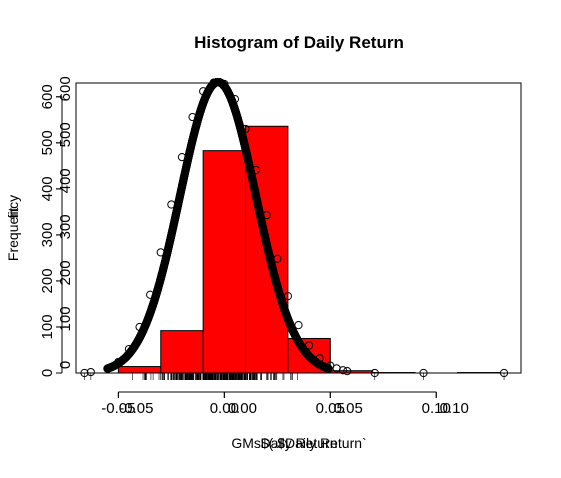 Image resolution: width=561 pixels, height=478 pixels. Describe the element at coordinates (298, 443) in the screenshot. I see `x-axis-label-overlay: GMs$(.$Daily Return`` at that location.